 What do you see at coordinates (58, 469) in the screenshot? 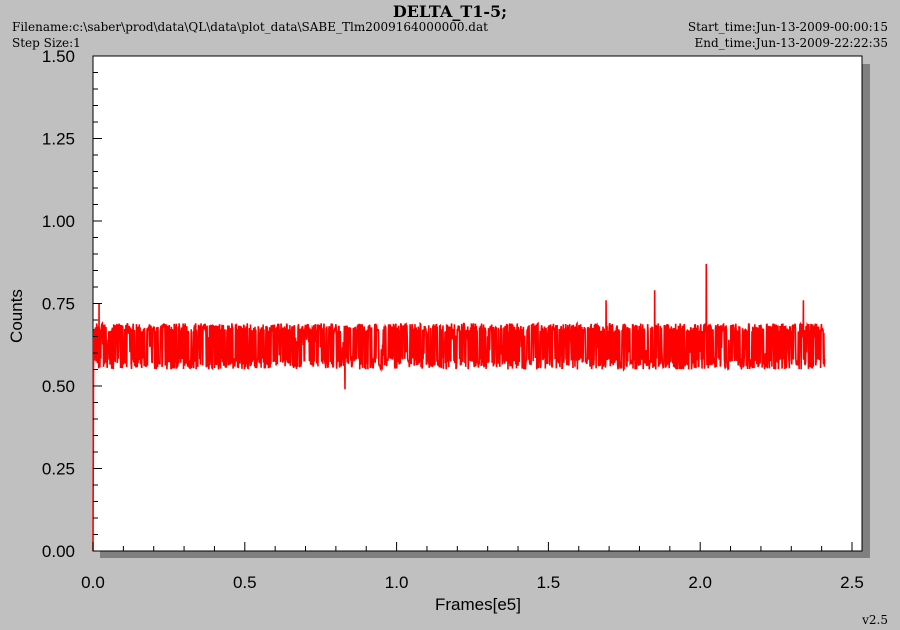
I see `y-tick-label: 0.25` at bounding box center [58, 469].